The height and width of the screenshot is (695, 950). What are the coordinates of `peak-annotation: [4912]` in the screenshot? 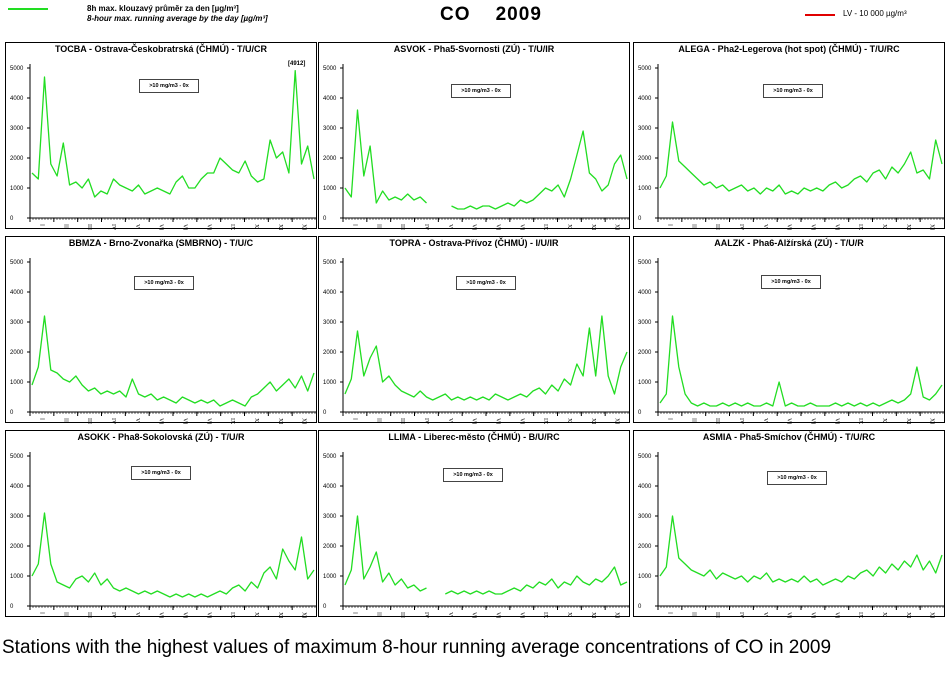 It's located at (296, 64).